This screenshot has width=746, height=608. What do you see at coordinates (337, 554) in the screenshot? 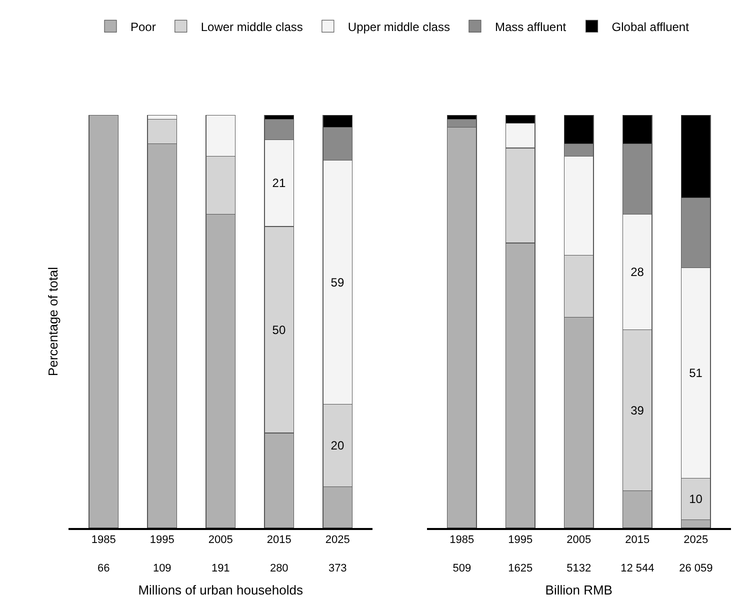
I see `category-label: 2025 373` at bounding box center [337, 554].